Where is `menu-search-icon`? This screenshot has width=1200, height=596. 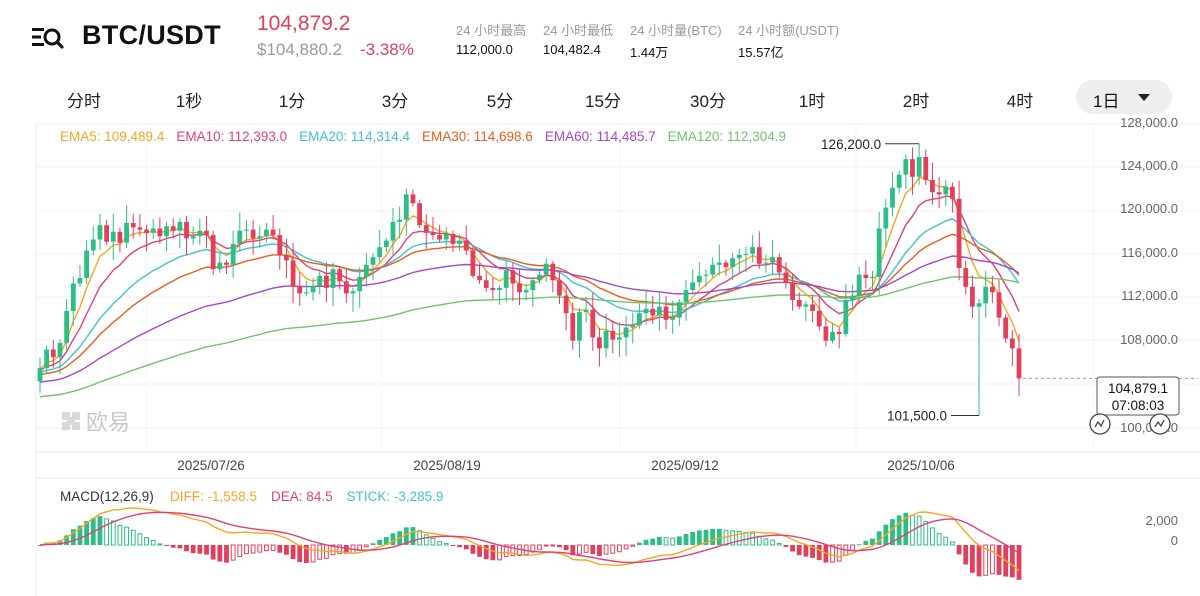 menu-search-icon is located at coordinates (47, 37).